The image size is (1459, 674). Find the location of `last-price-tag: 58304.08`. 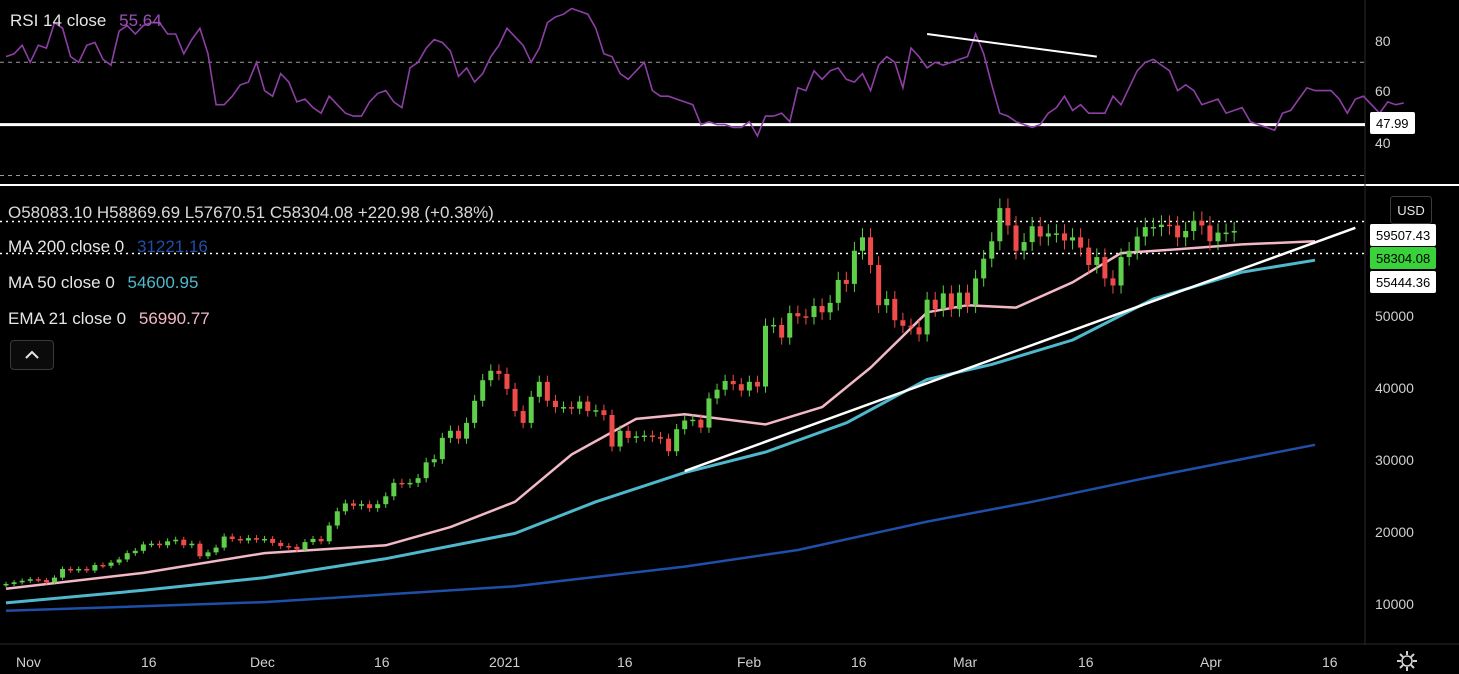

last-price-tag: 58304.08 is located at coordinates (1403, 258).